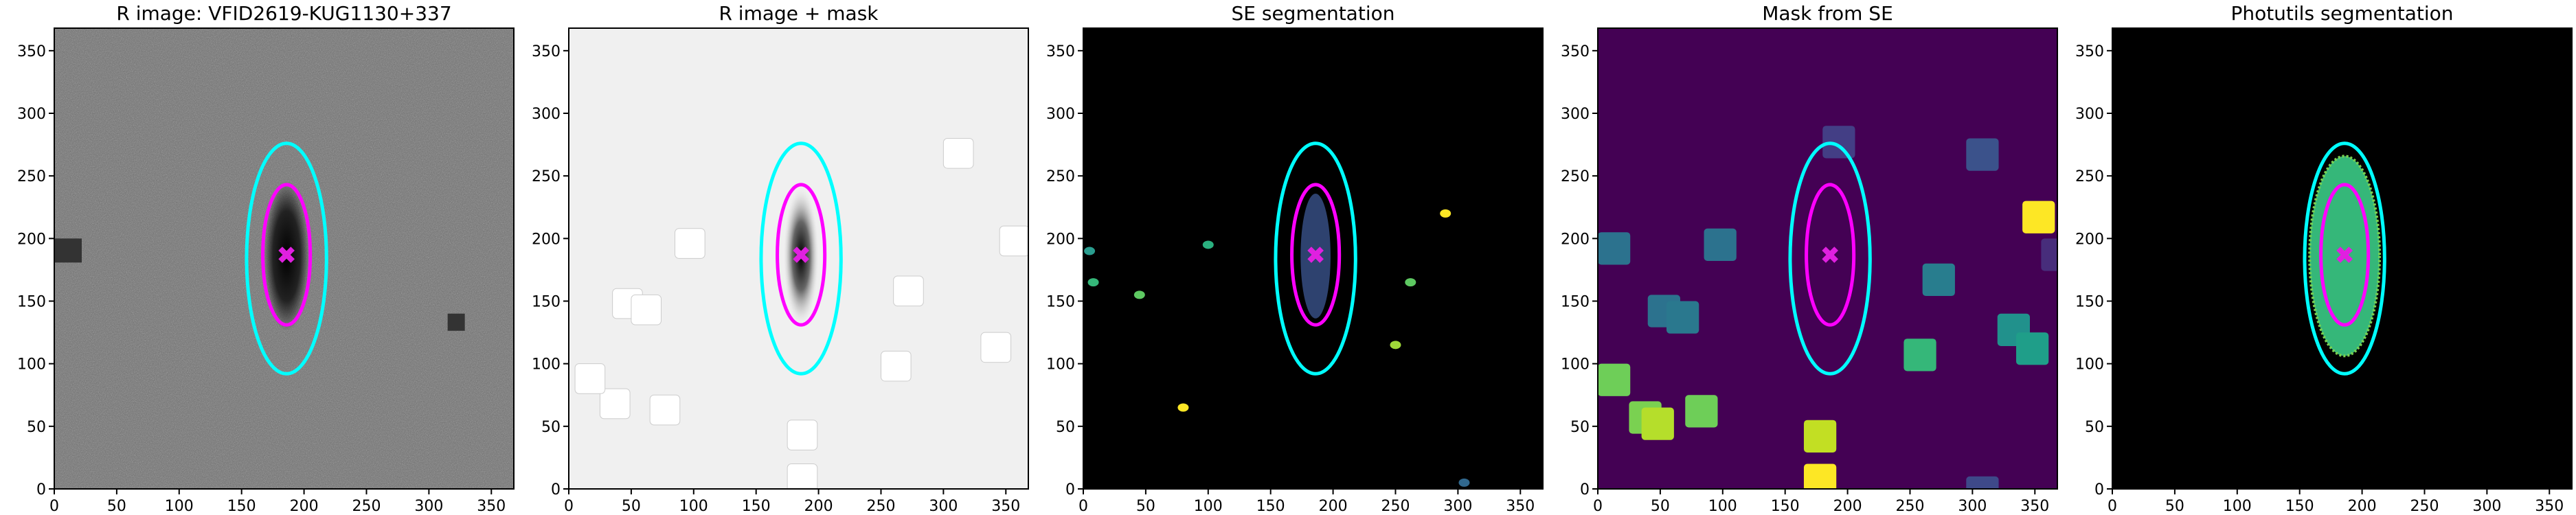  Describe the element at coordinates (2341, 13) in the screenshot. I see `panel-title: Photutils segmentation` at that location.